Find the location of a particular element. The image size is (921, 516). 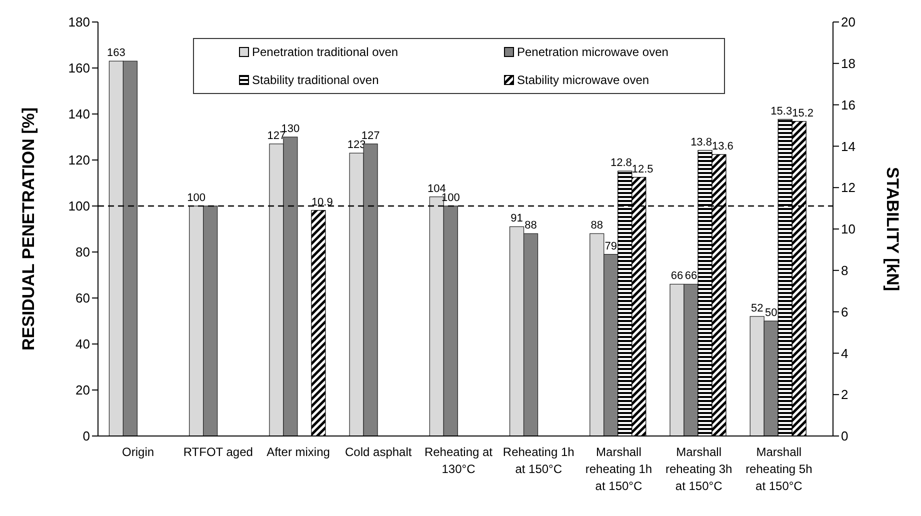

data-label: 10.9 is located at coordinates (322, 202).